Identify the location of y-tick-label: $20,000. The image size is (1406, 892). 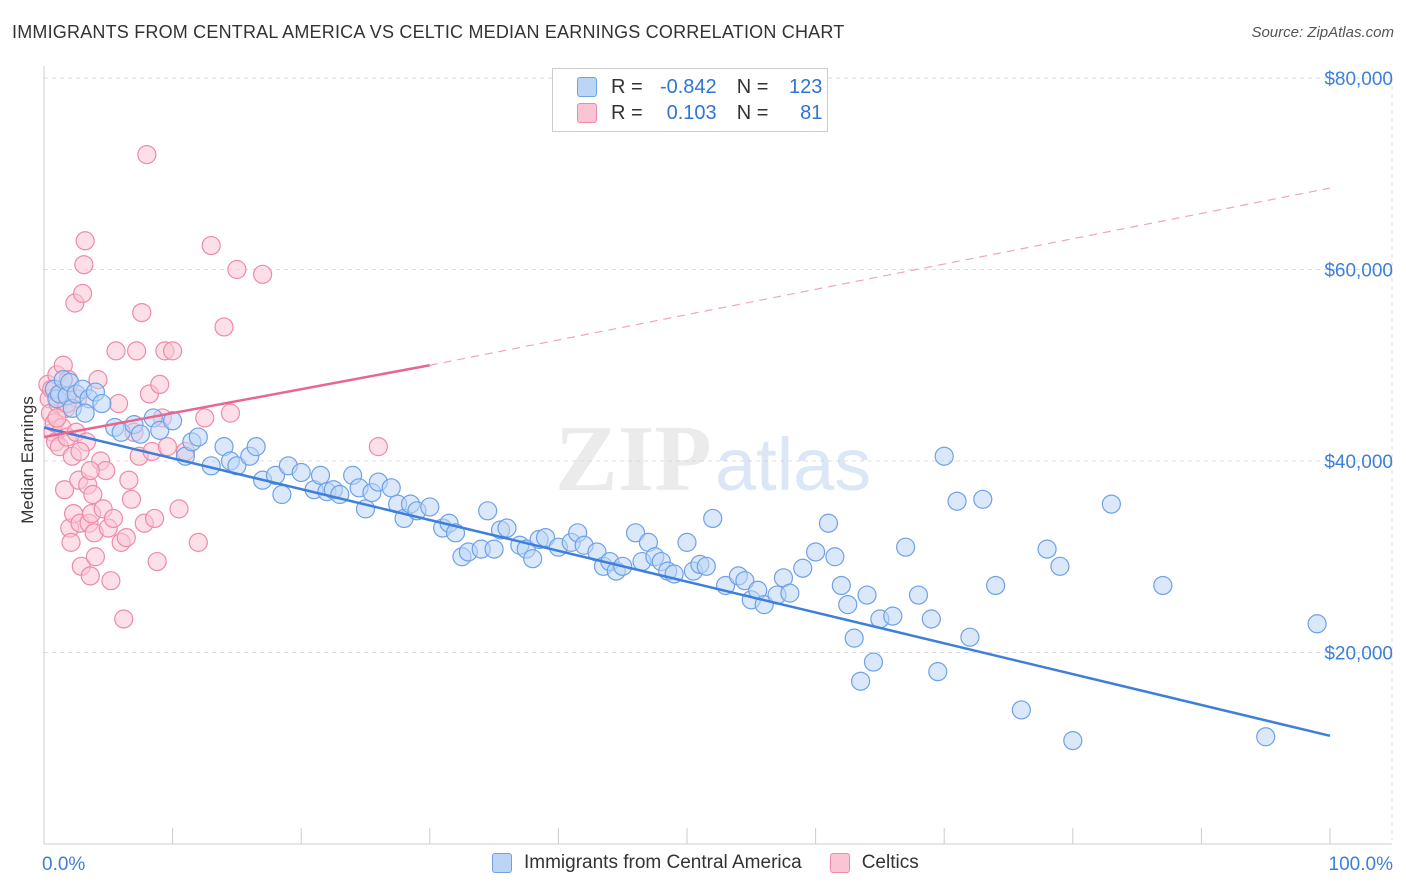
(1358, 654).